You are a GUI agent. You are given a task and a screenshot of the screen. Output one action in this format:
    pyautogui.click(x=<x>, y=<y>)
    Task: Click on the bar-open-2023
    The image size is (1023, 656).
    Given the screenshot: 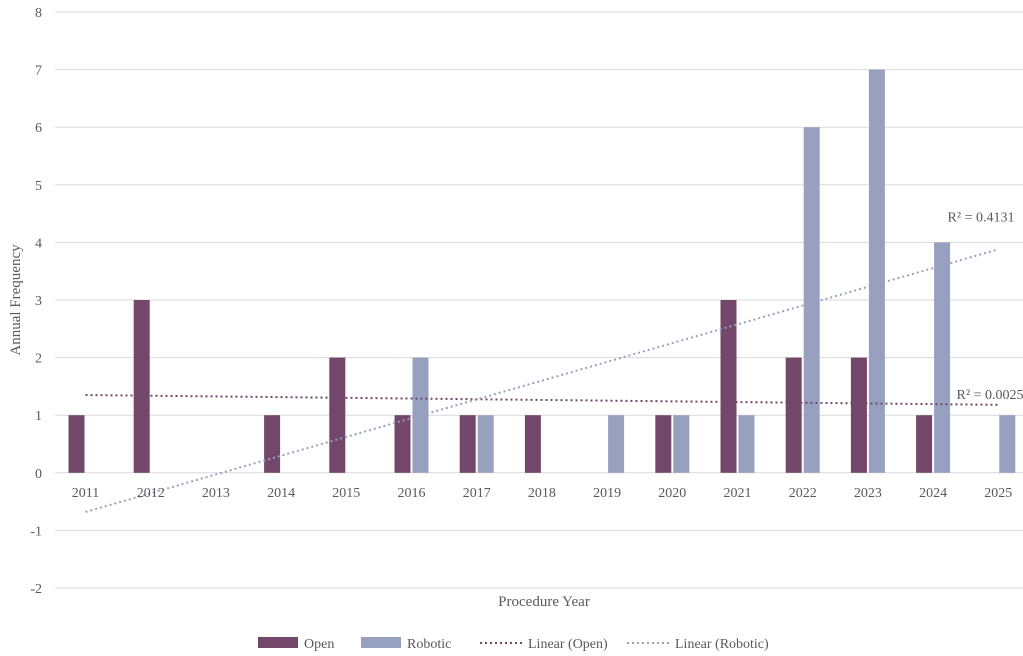 What is the action you would take?
    pyautogui.click(x=858, y=415)
    